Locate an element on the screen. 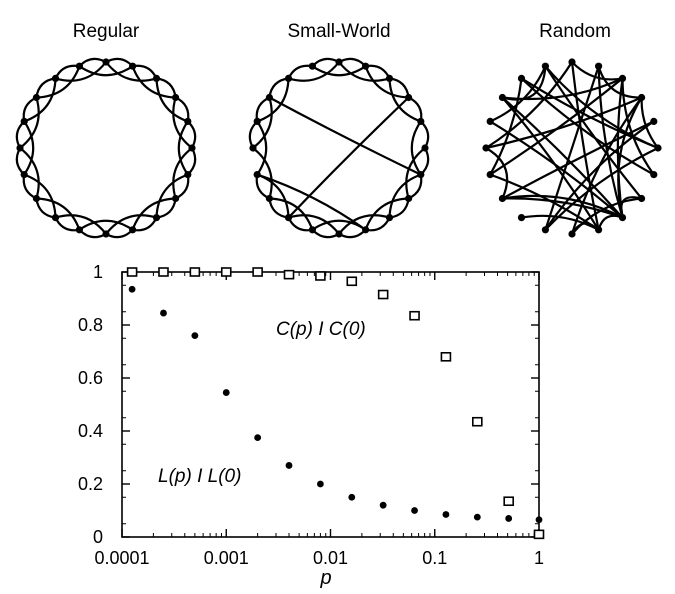  x-tick-label: 0.1 is located at coordinates (434, 558).